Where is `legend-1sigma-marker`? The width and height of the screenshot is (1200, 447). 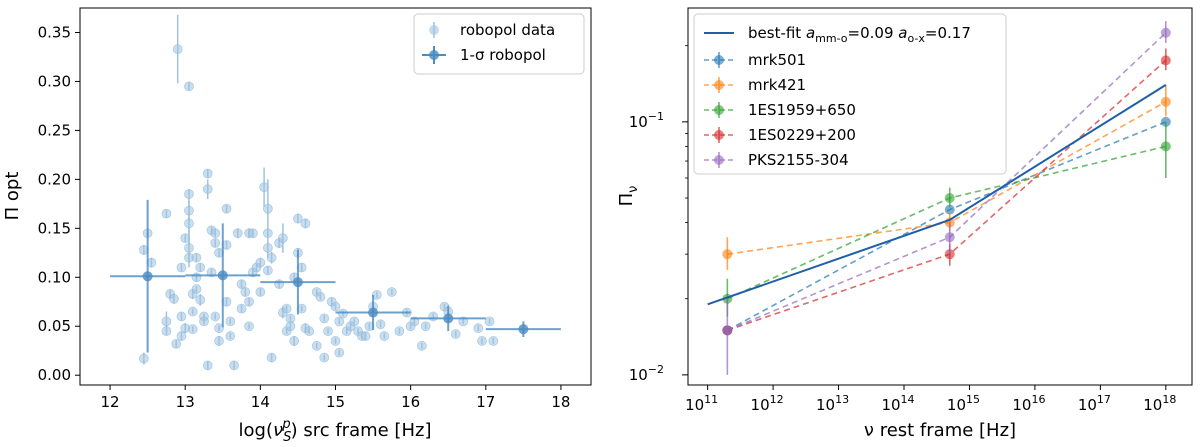
legend-1sigma-marker is located at coordinates (434, 55).